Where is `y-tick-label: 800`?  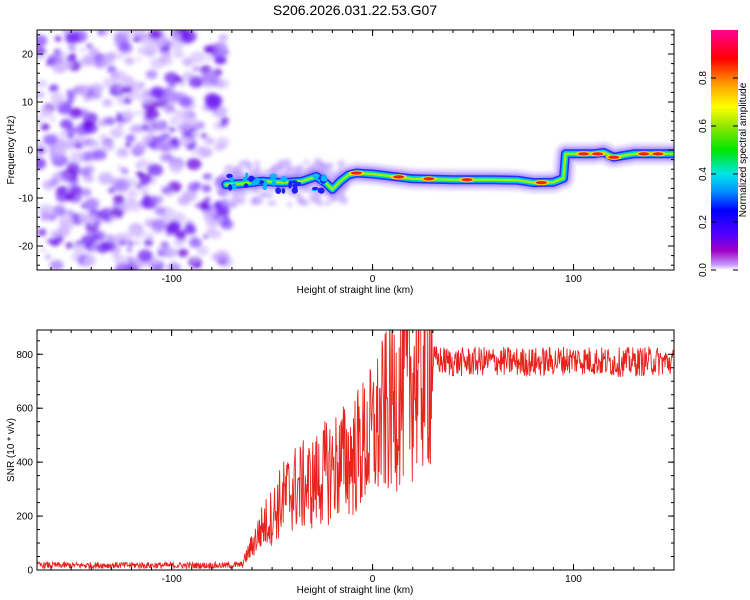 y-tick-label: 800 is located at coordinates (24, 355).